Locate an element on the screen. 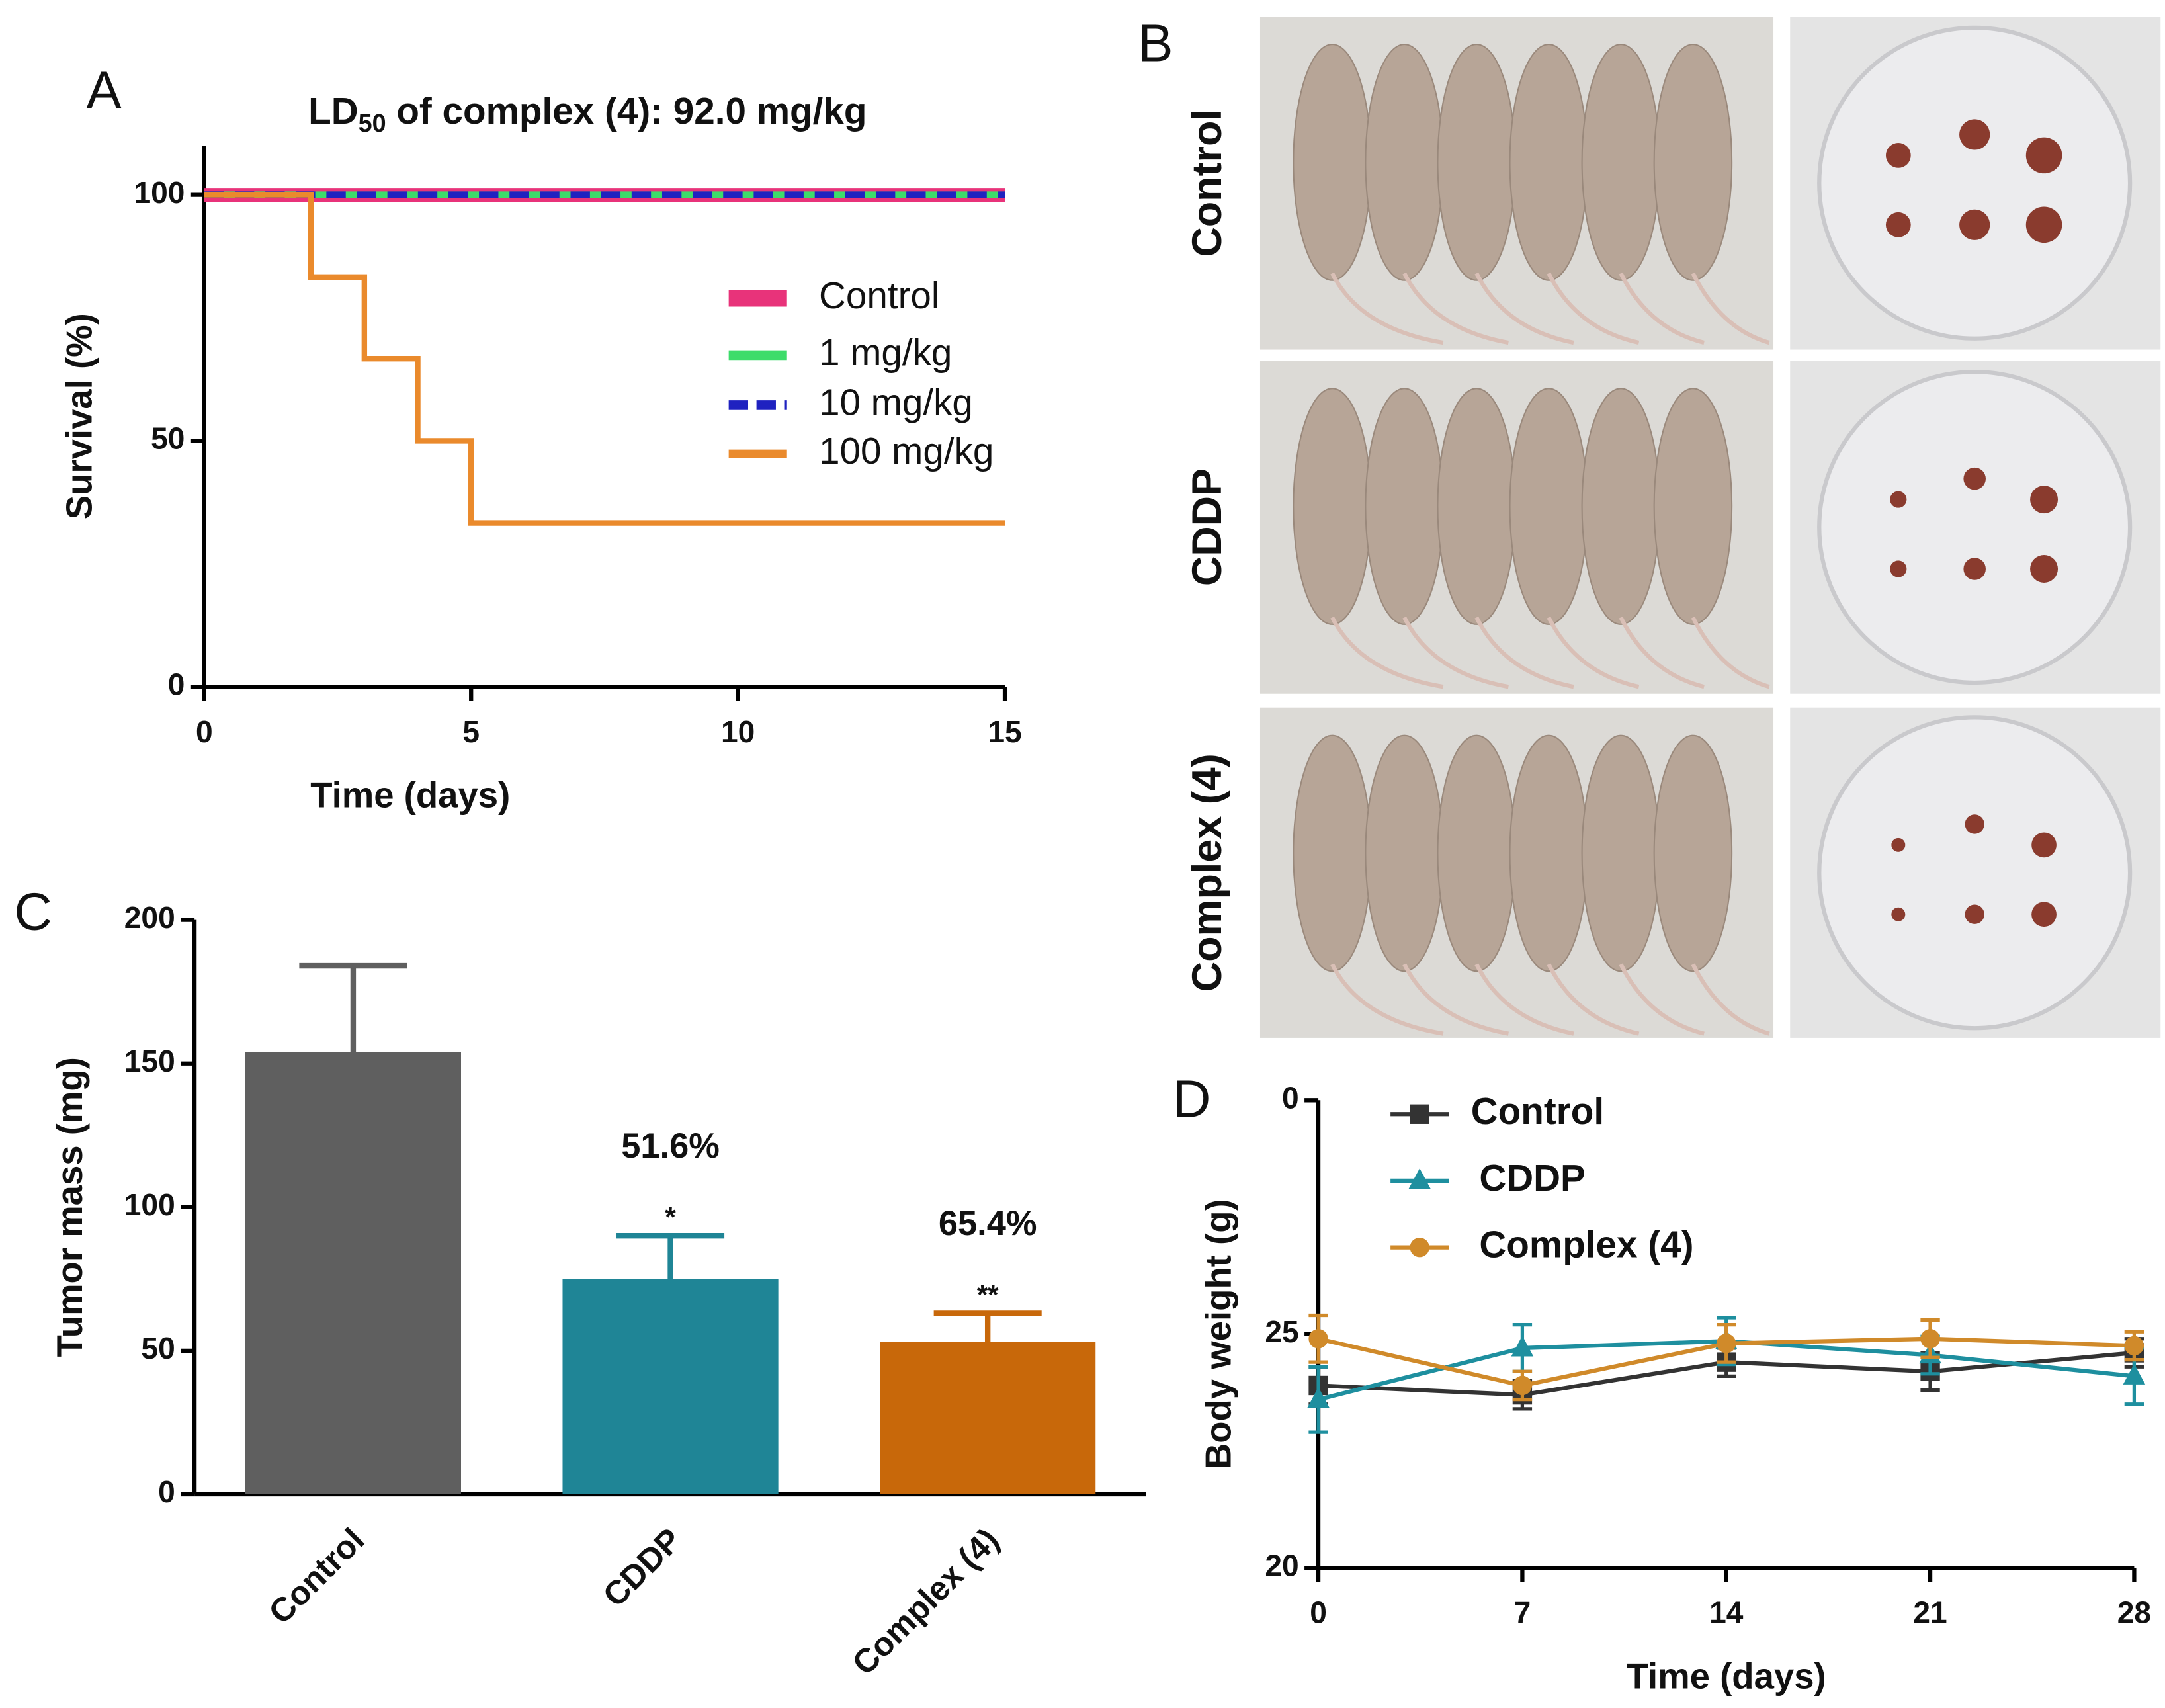  x-tick-label: Control is located at coordinates (316, 1576).